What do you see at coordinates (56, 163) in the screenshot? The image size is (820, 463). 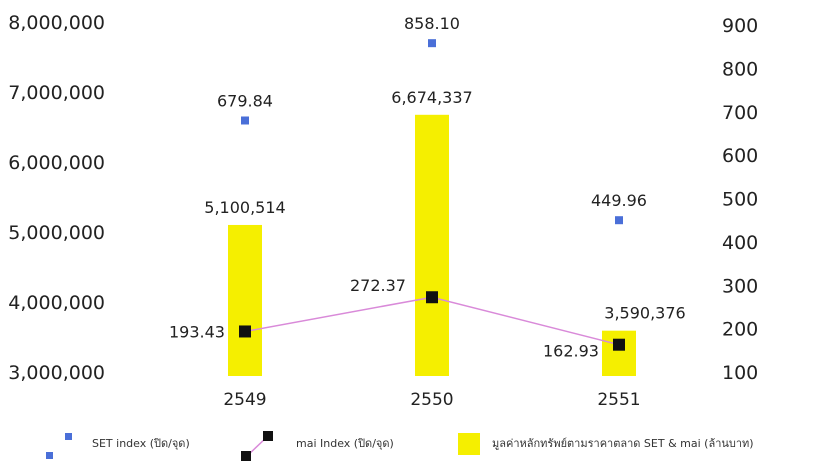 I see `left-tick-label: 6,000,000` at bounding box center [56, 163].